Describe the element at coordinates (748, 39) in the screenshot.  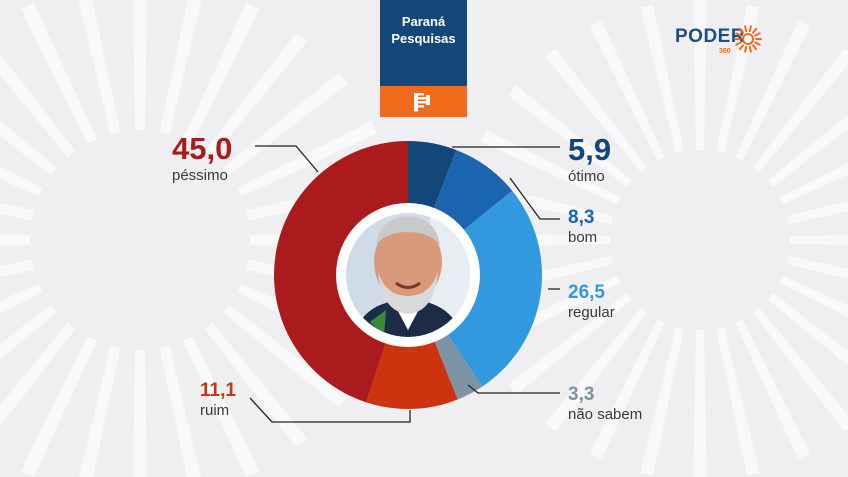
I see `sun-icon` at that location.